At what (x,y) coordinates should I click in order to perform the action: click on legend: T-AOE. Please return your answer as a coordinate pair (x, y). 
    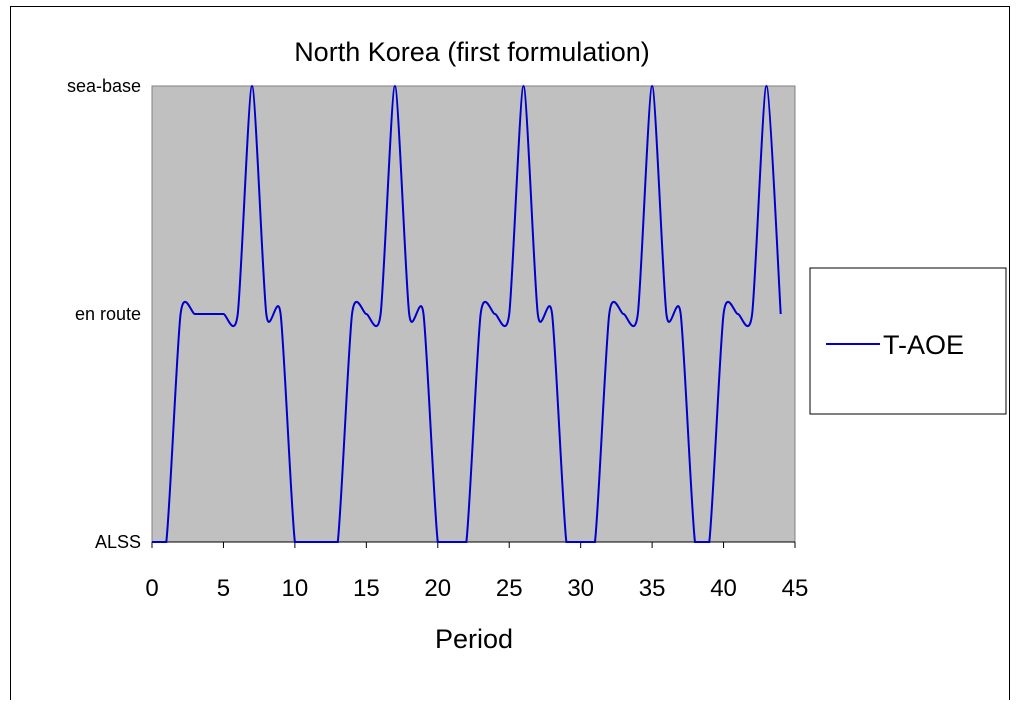
    Looking at the image, I should click on (908, 341).